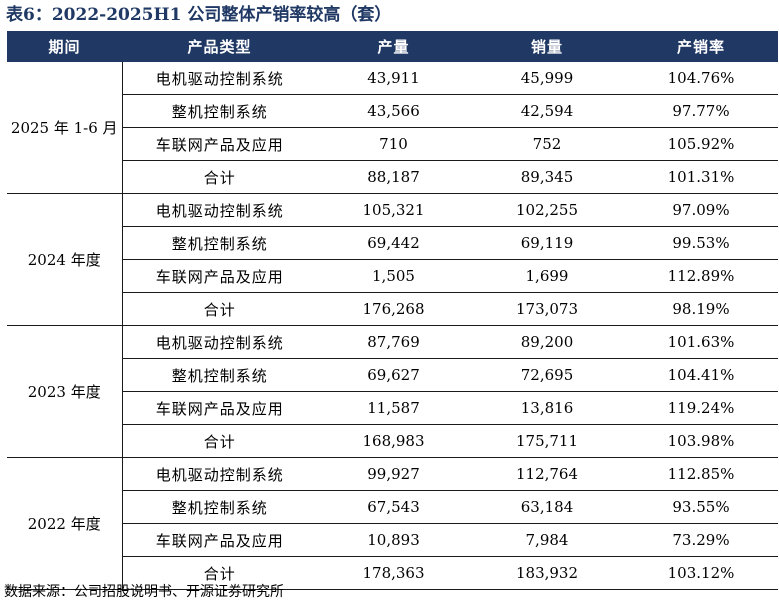 This screenshot has height=607, width=779. I want to click on sales-cell: 1,699, so click(547, 276).